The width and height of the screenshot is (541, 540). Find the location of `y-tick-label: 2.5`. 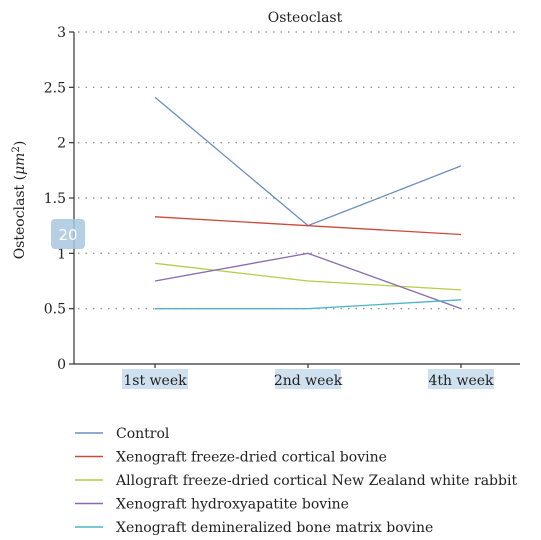

y-tick-label: 2.5 is located at coordinates (55, 88).